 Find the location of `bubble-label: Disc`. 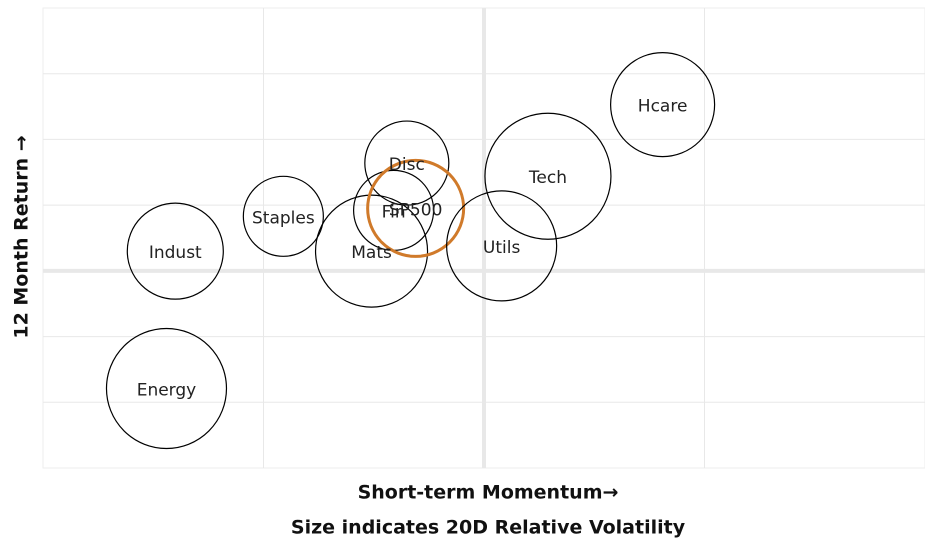

bubble-label: Disc is located at coordinates (407, 165).